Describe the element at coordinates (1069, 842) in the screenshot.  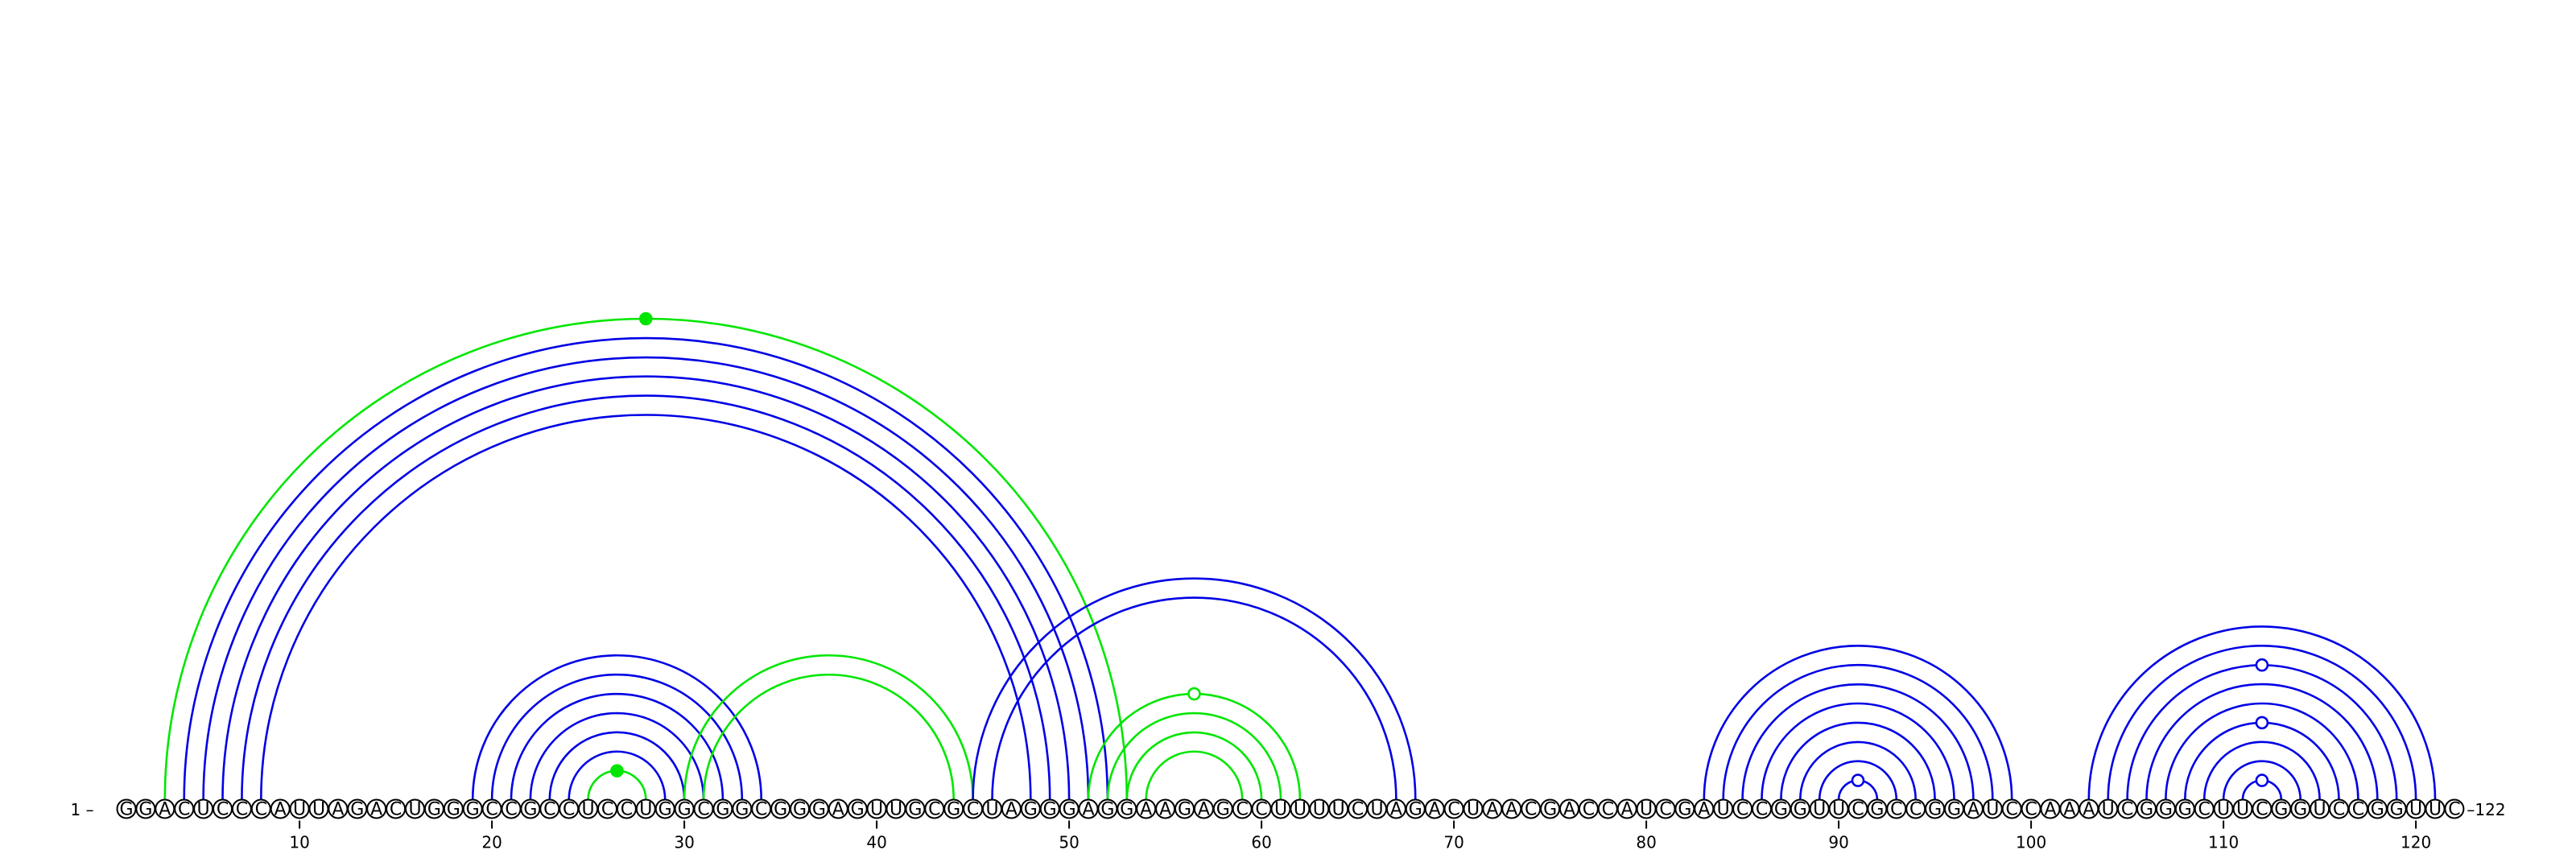
I see `tick-label-50: 50` at that location.